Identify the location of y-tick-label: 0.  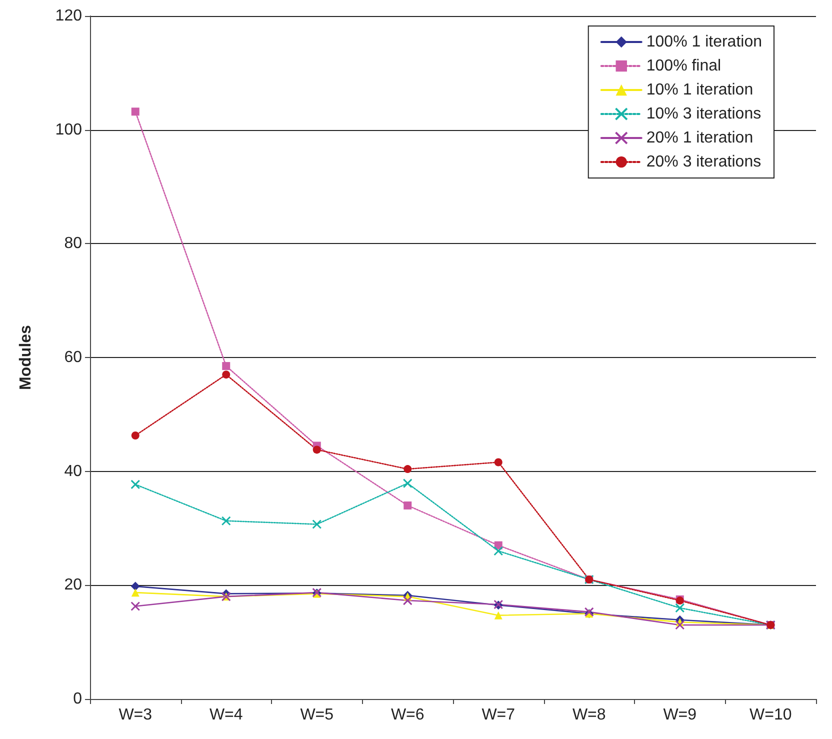
(77, 699).